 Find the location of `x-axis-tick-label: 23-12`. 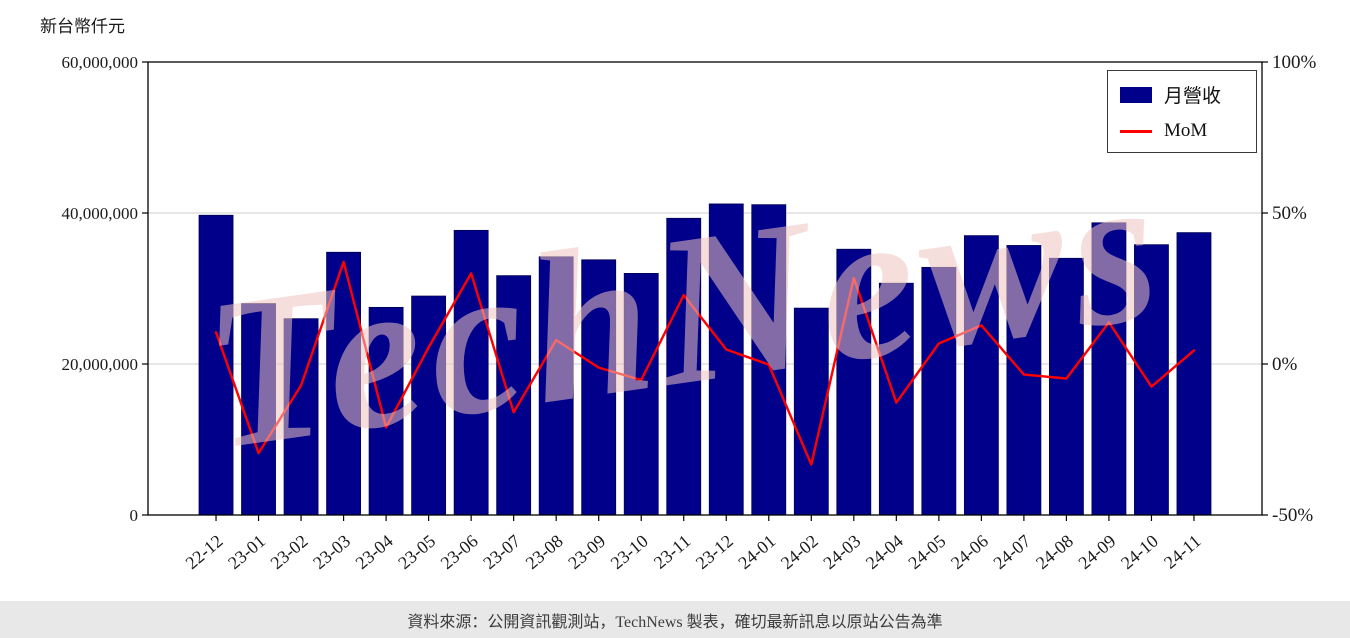

x-axis-tick-label: 23-12 is located at coordinates (714, 552).